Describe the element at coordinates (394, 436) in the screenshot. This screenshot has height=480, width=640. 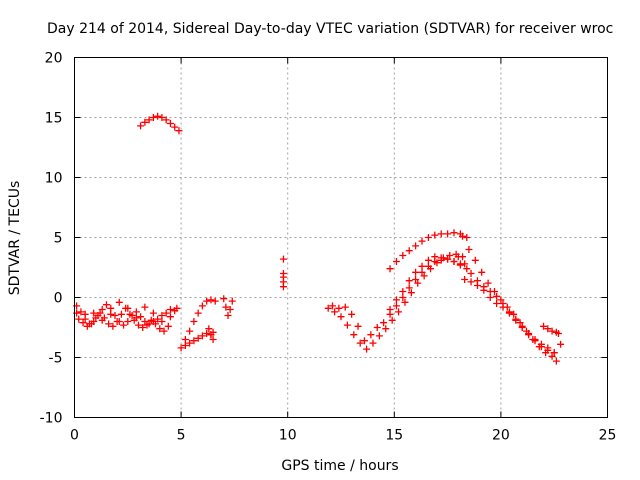
I see `x-tick-label: 15` at that location.